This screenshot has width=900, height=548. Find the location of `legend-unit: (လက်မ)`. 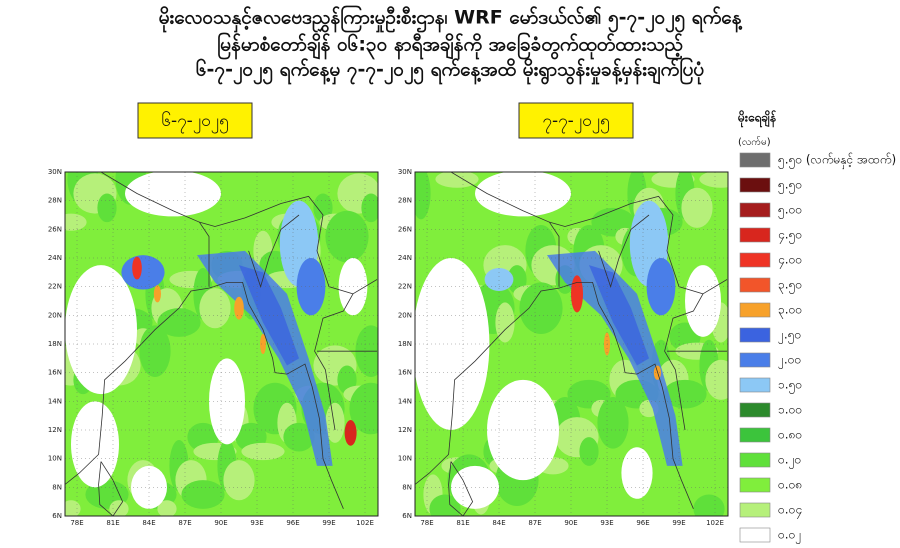

legend-unit: (လက်မ) is located at coordinates (754, 141).